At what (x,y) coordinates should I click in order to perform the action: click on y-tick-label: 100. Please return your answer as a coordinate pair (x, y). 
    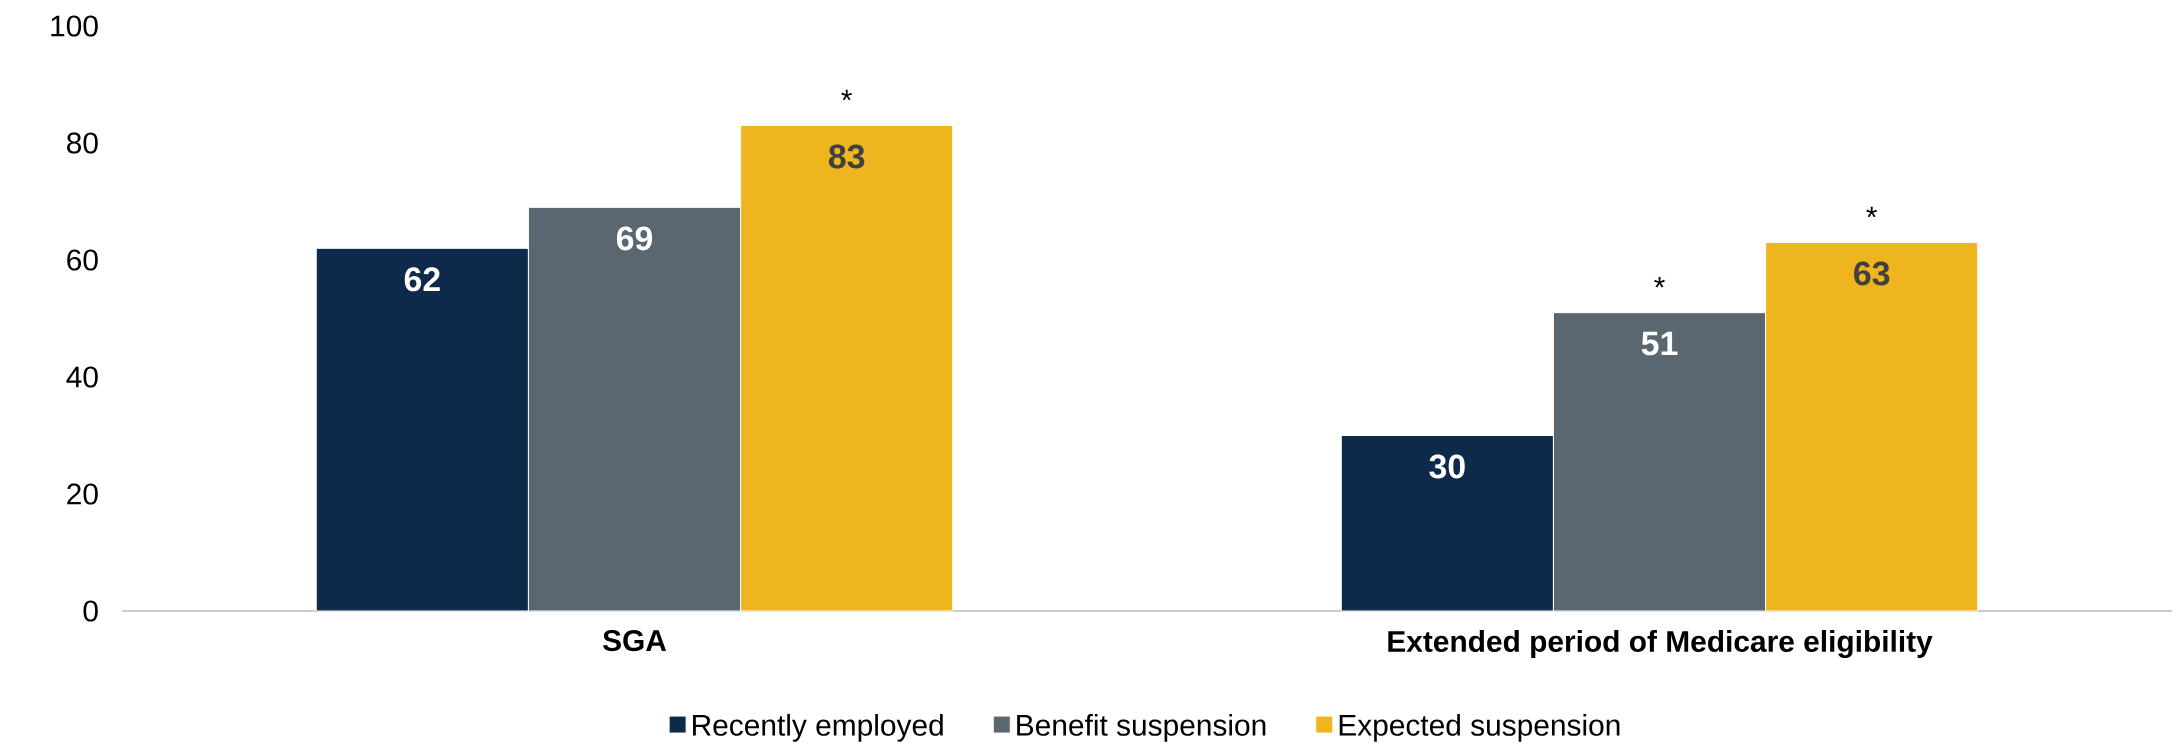
    Looking at the image, I should click on (74, 26).